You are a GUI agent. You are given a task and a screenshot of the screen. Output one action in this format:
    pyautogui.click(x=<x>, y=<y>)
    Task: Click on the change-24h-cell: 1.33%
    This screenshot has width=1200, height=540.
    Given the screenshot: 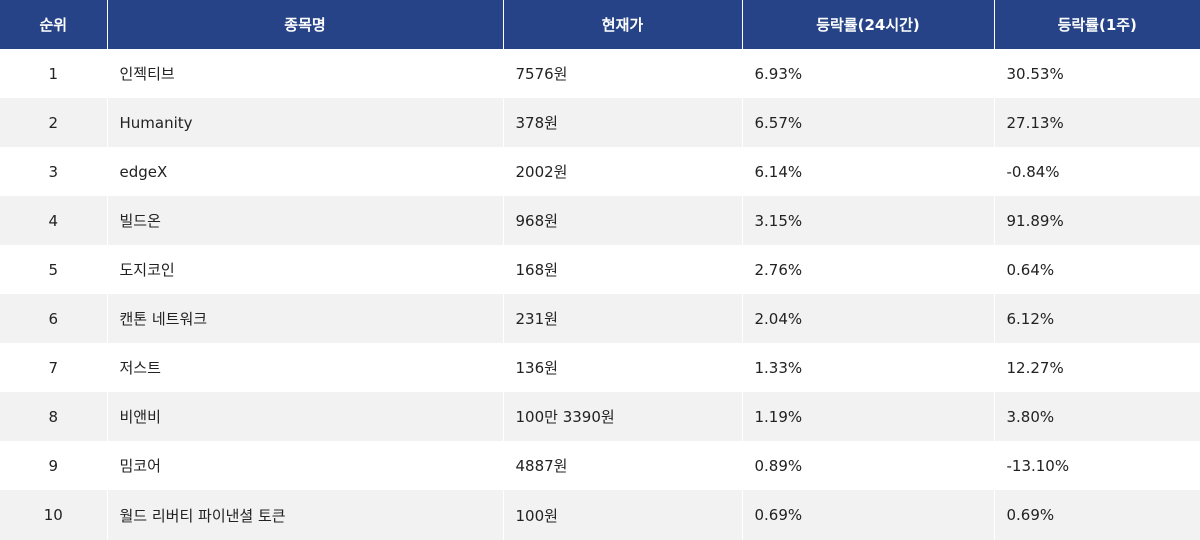 What is the action you would take?
    pyautogui.click(x=868, y=367)
    